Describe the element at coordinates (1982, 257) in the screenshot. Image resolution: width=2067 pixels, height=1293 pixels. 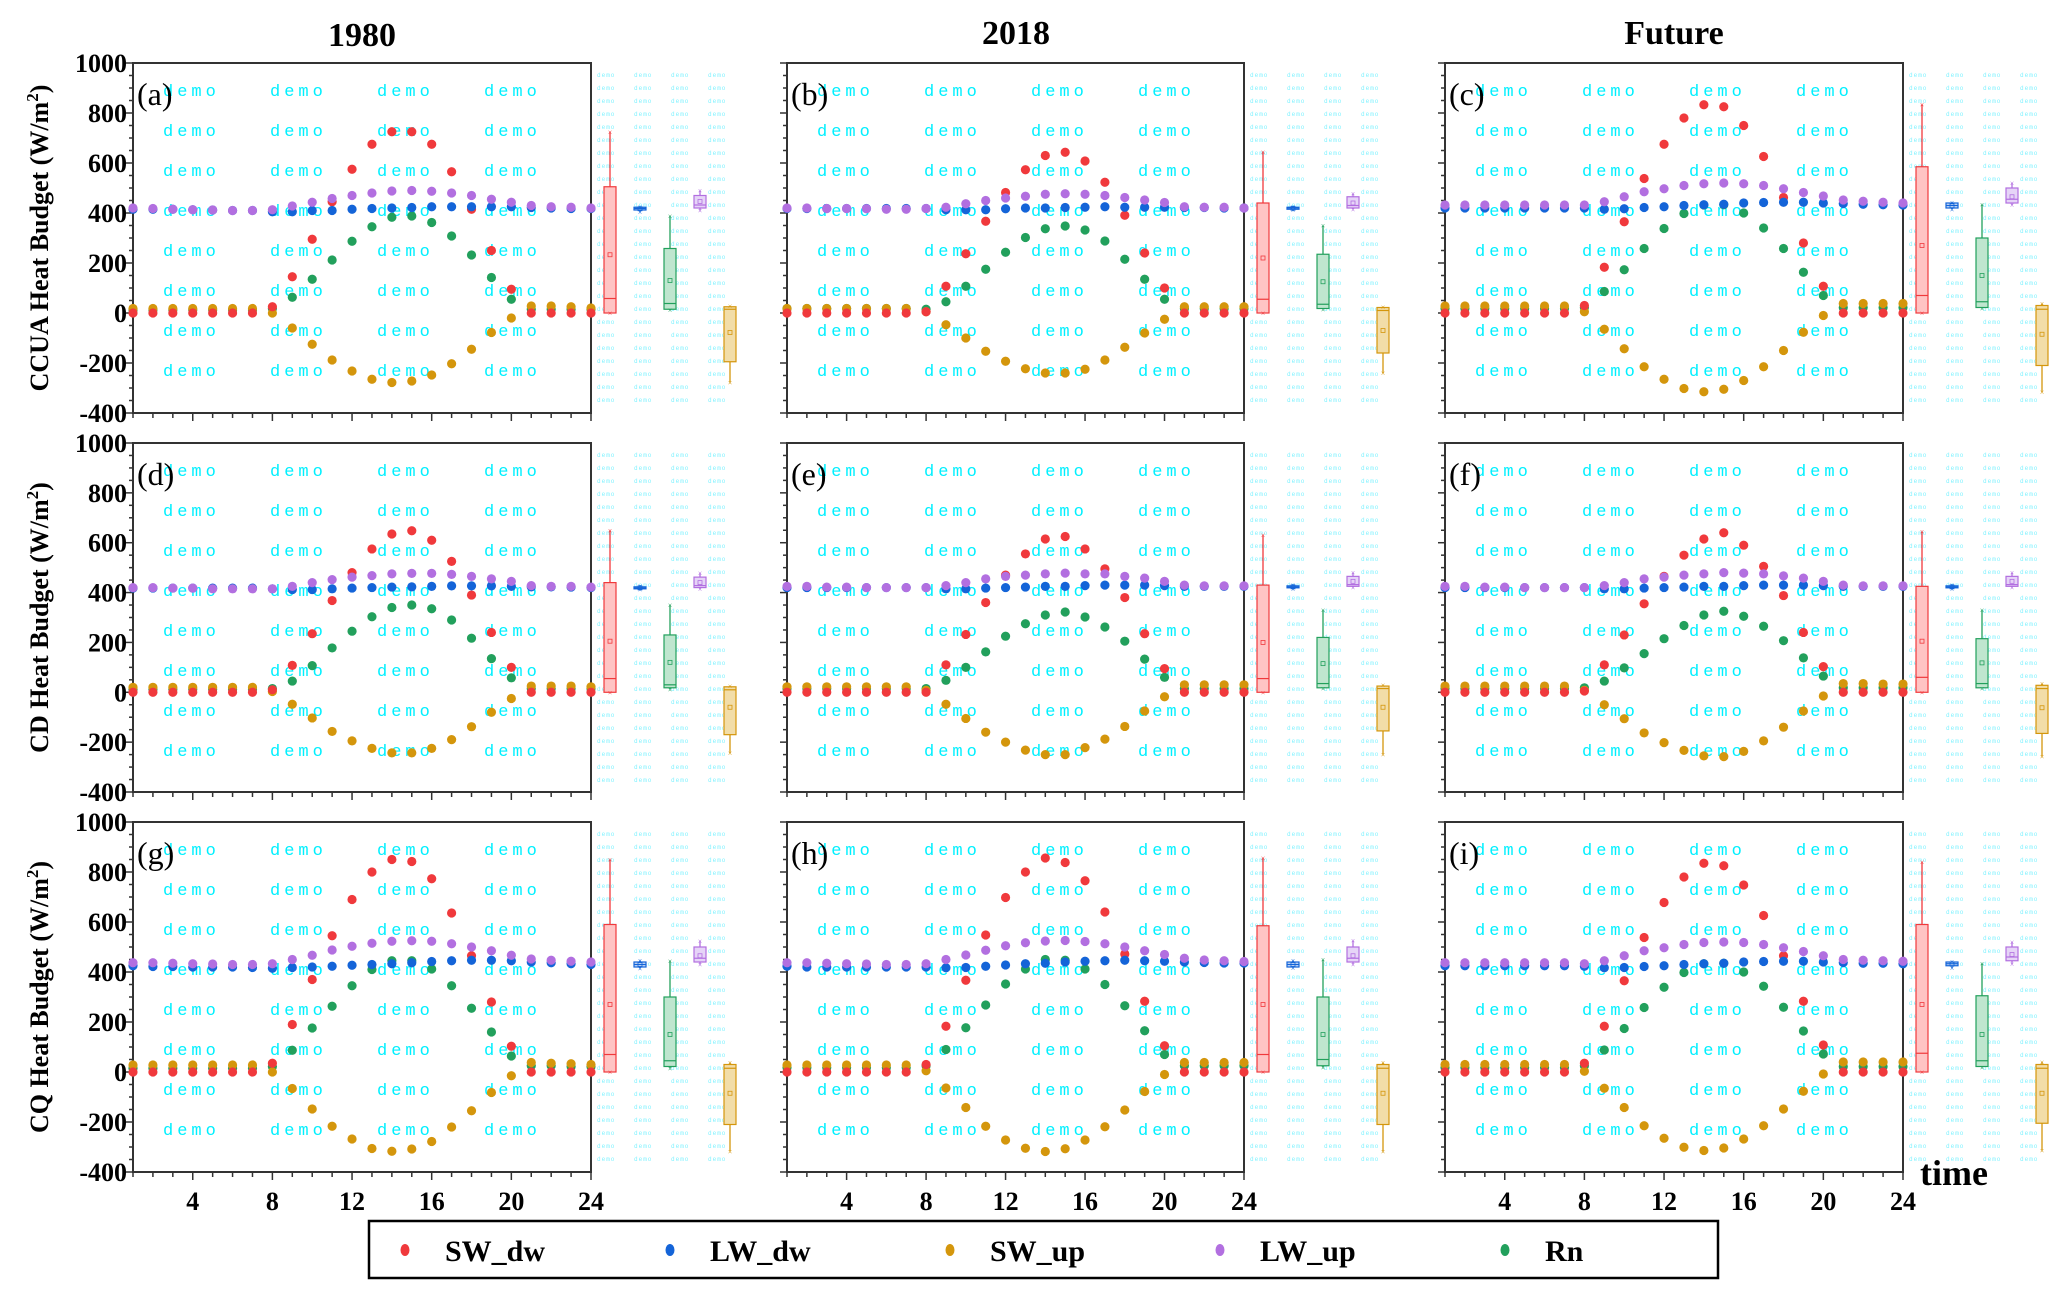
I see `box-plot-Rn: ××` at that location.